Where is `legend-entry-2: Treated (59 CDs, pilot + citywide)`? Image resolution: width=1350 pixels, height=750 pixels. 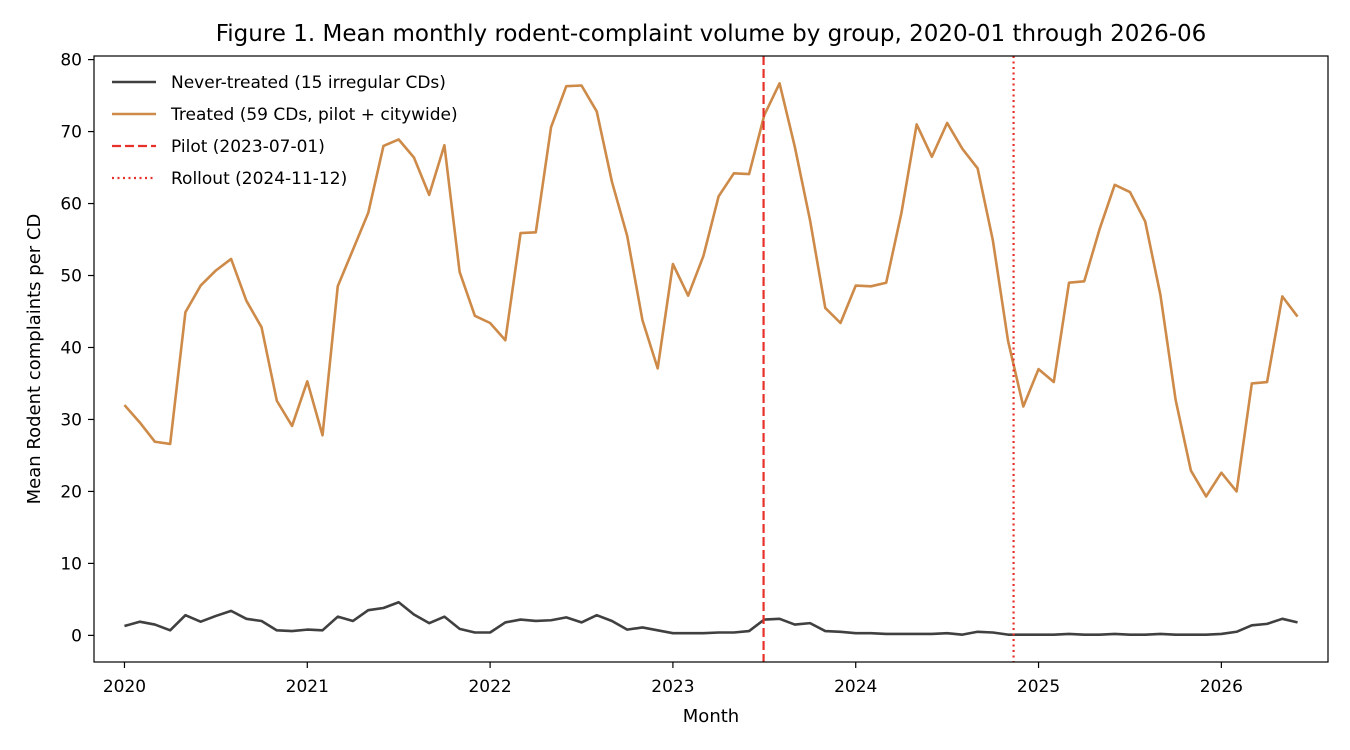
legend-entry-2: Treated (59 CDs, pilot + citywide) is located at coordinates (314, 115).